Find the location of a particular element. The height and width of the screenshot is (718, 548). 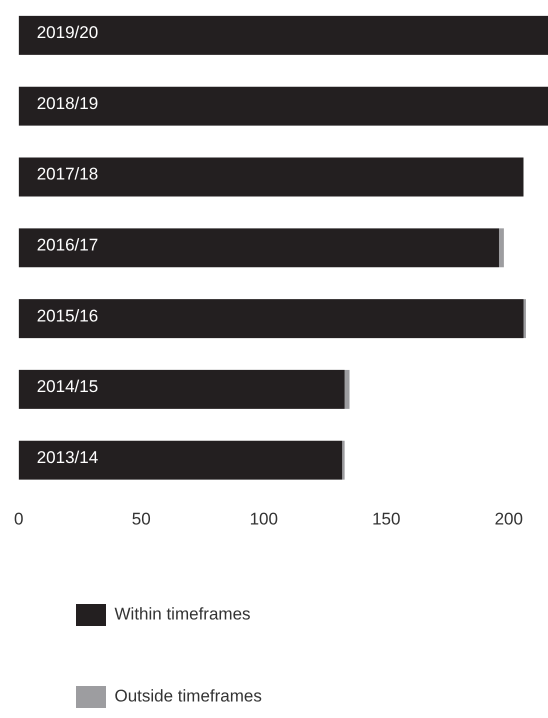

y-tick-label: 2017/18 is located at coordinates (67, 174).